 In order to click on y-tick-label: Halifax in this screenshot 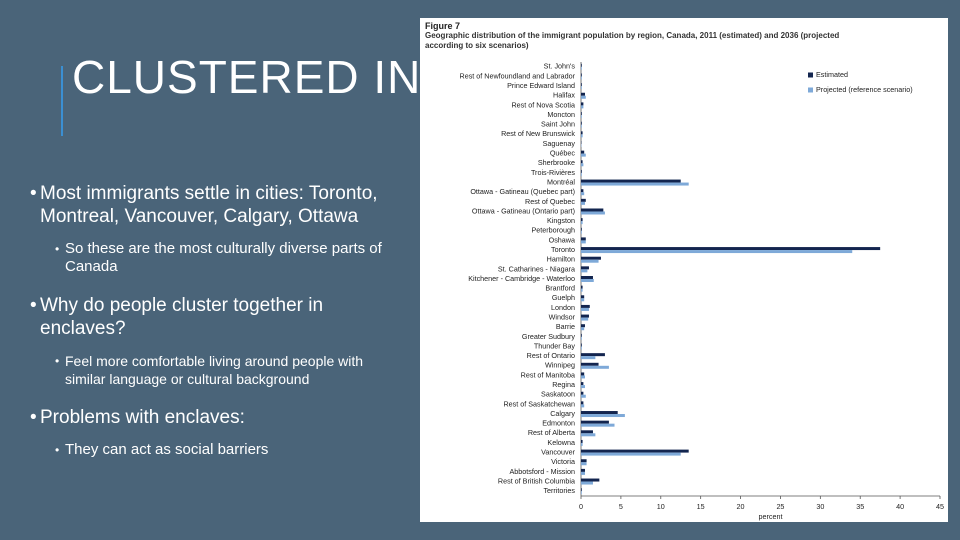, I will do `click(564, 95)`.